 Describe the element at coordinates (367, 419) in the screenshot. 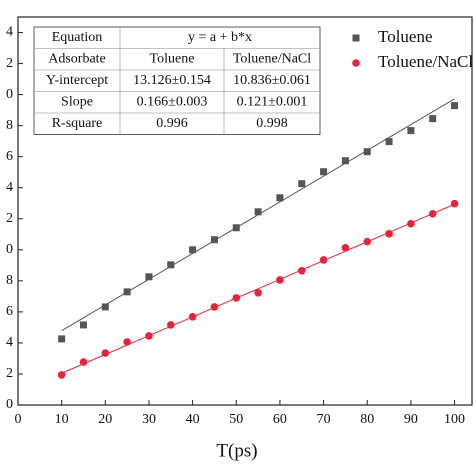

I see `x-tick-label: 80` at that location.